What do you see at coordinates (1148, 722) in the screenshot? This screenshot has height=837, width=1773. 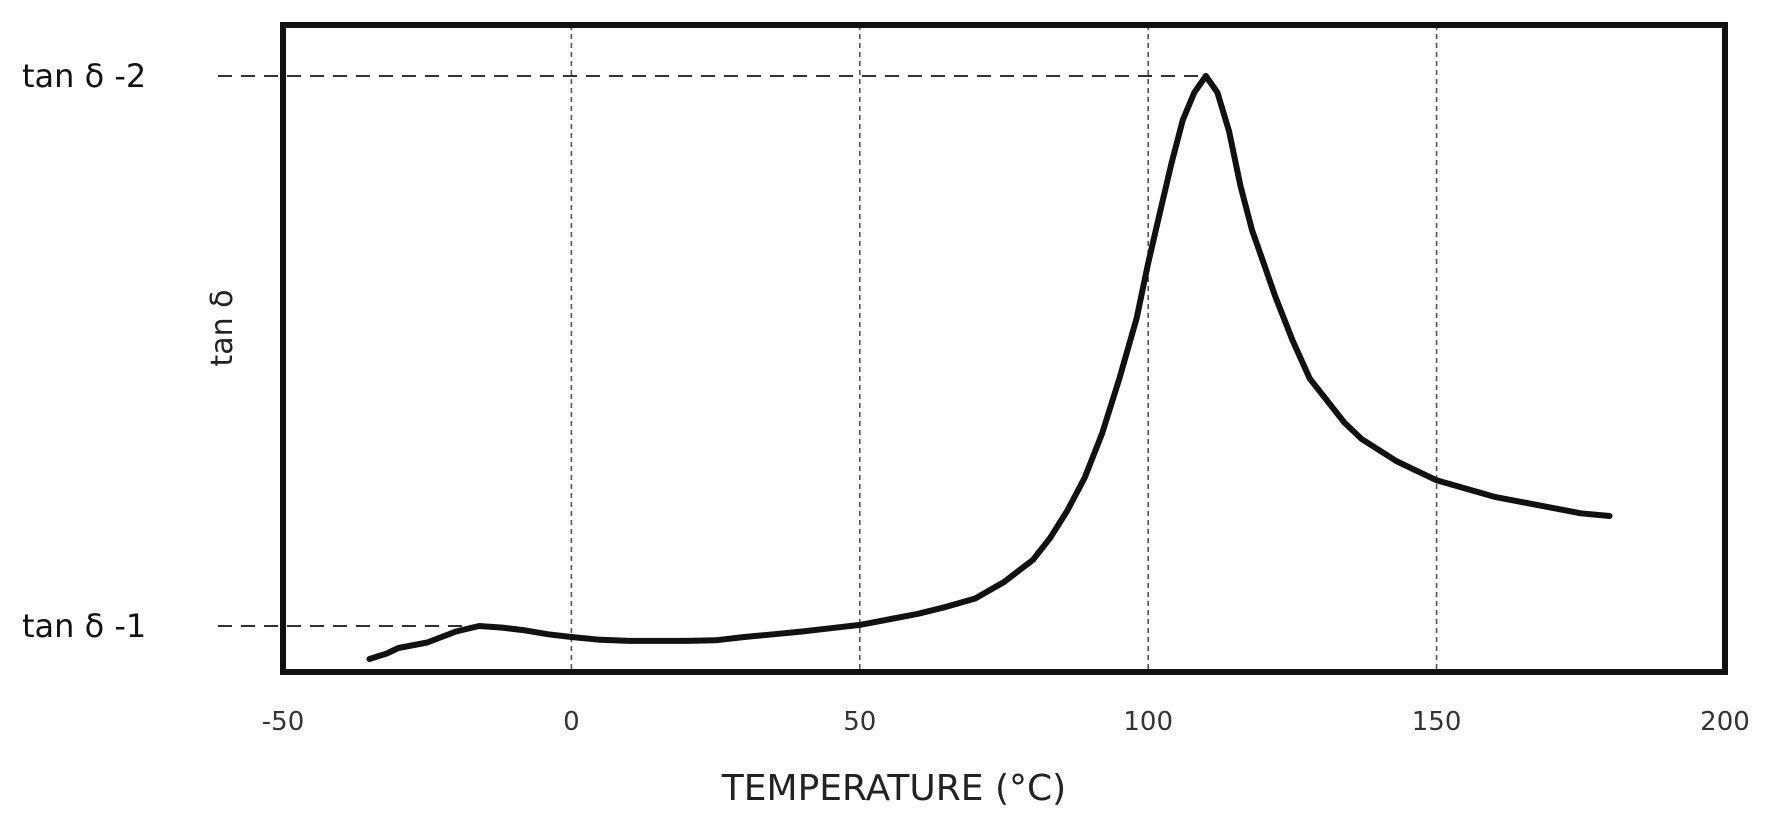 I see `x-tick-label: 100` at bounding box center [1148, 722].